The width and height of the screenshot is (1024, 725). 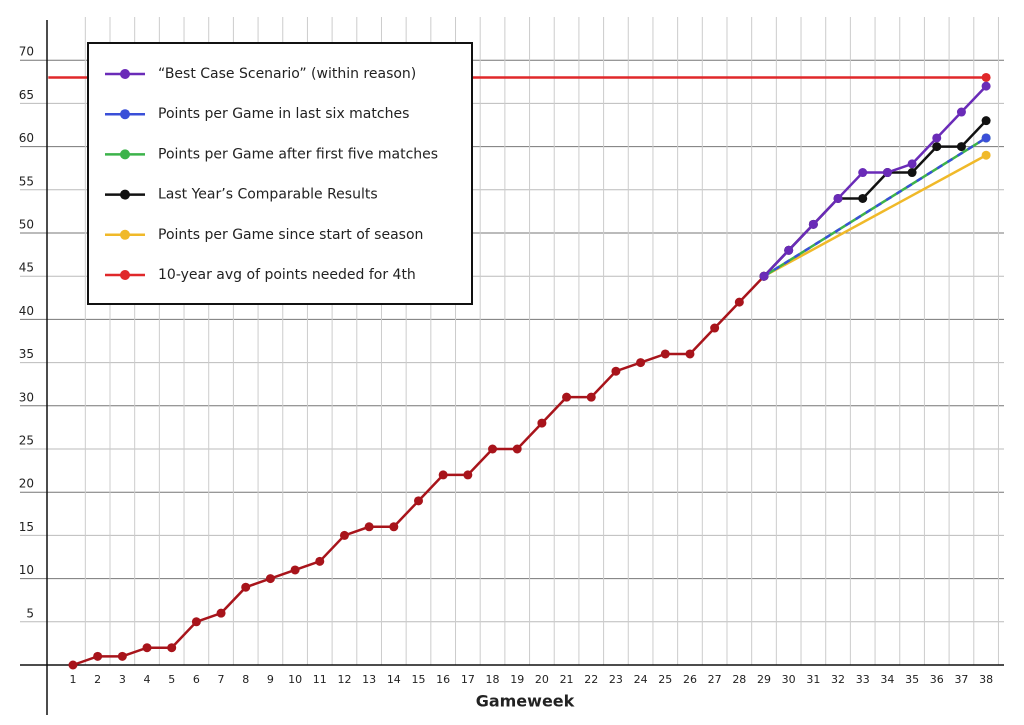 What do you see at coordinates (813, 679) in the screenshot?
I see `x-tick-label: 31` at bounding box center [813, 679].